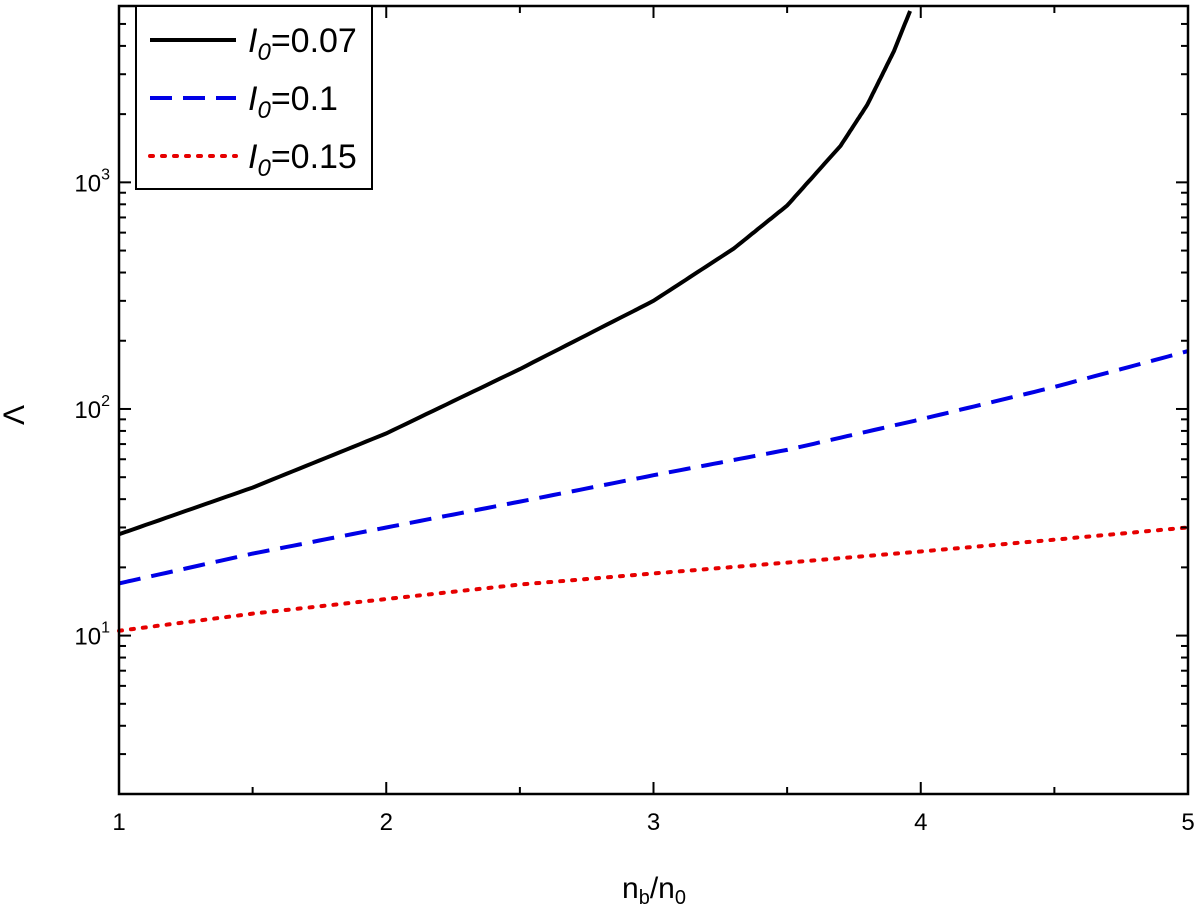 This screenshot has width=1200, height=913. What do you see at coordinates (653, 579) in the screenshot?
I see `series-line` at bounding box center [653, 579].